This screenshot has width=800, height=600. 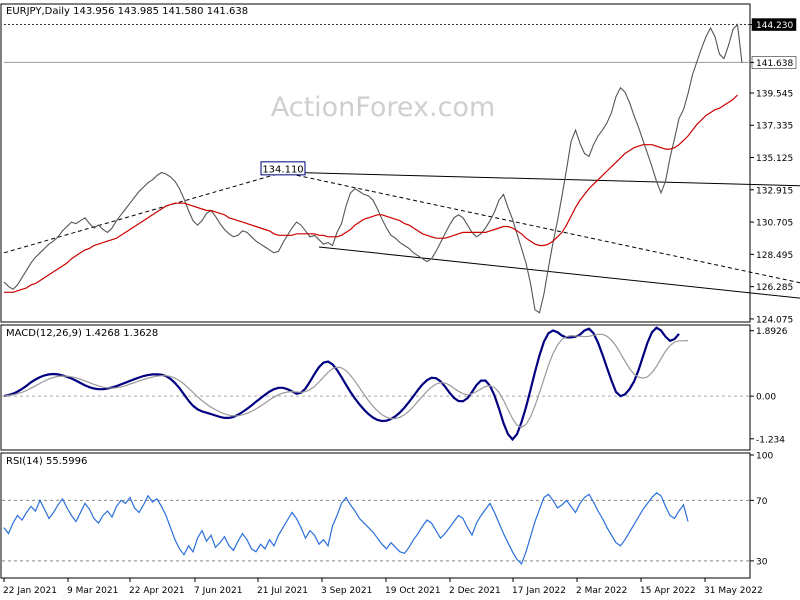 I want to click on watermark: ActionForex.com, so click(x=383, y=107).